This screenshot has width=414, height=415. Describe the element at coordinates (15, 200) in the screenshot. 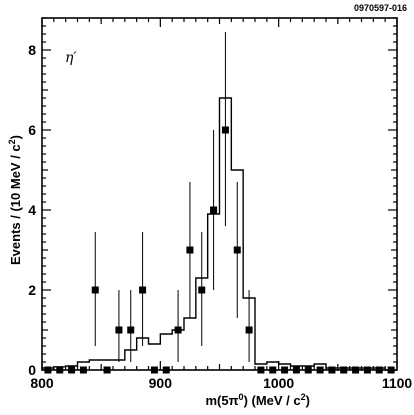

I see `y-axis-label: Events / (10 MeV / c2)` at that location.